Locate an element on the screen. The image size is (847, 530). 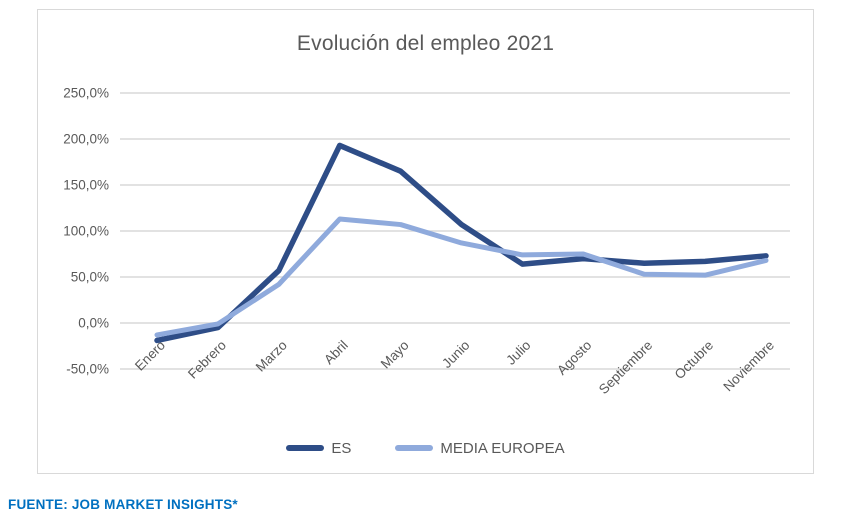
y-axis-label: -50,0% is located at coordinates (87, 369).